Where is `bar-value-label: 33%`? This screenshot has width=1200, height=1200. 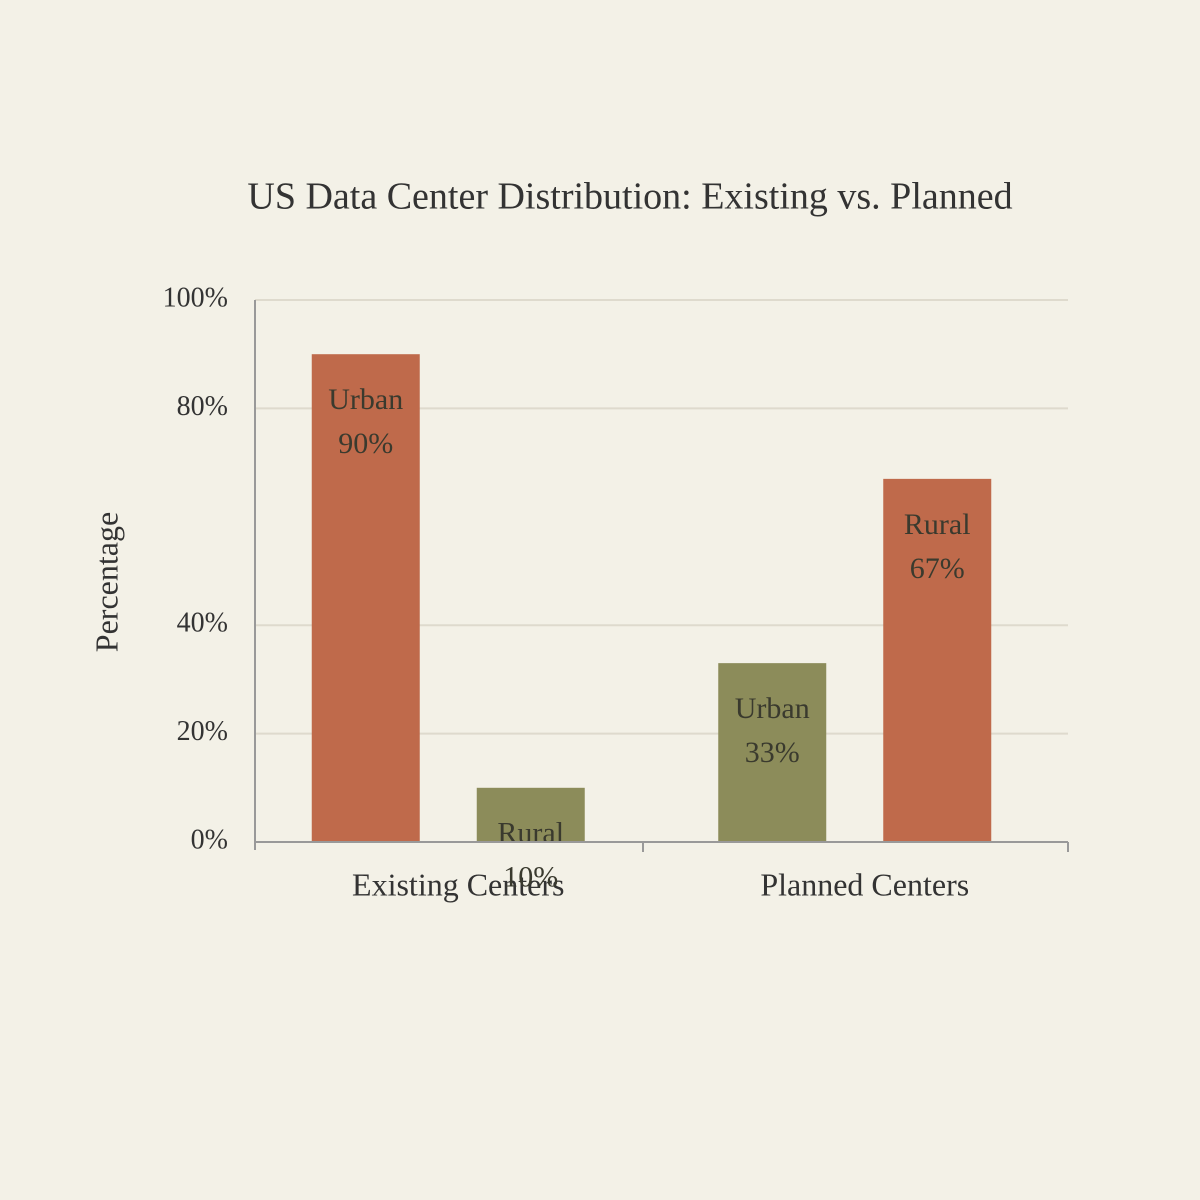
bar-value-label: 33% is located at coordinates (772, 752).